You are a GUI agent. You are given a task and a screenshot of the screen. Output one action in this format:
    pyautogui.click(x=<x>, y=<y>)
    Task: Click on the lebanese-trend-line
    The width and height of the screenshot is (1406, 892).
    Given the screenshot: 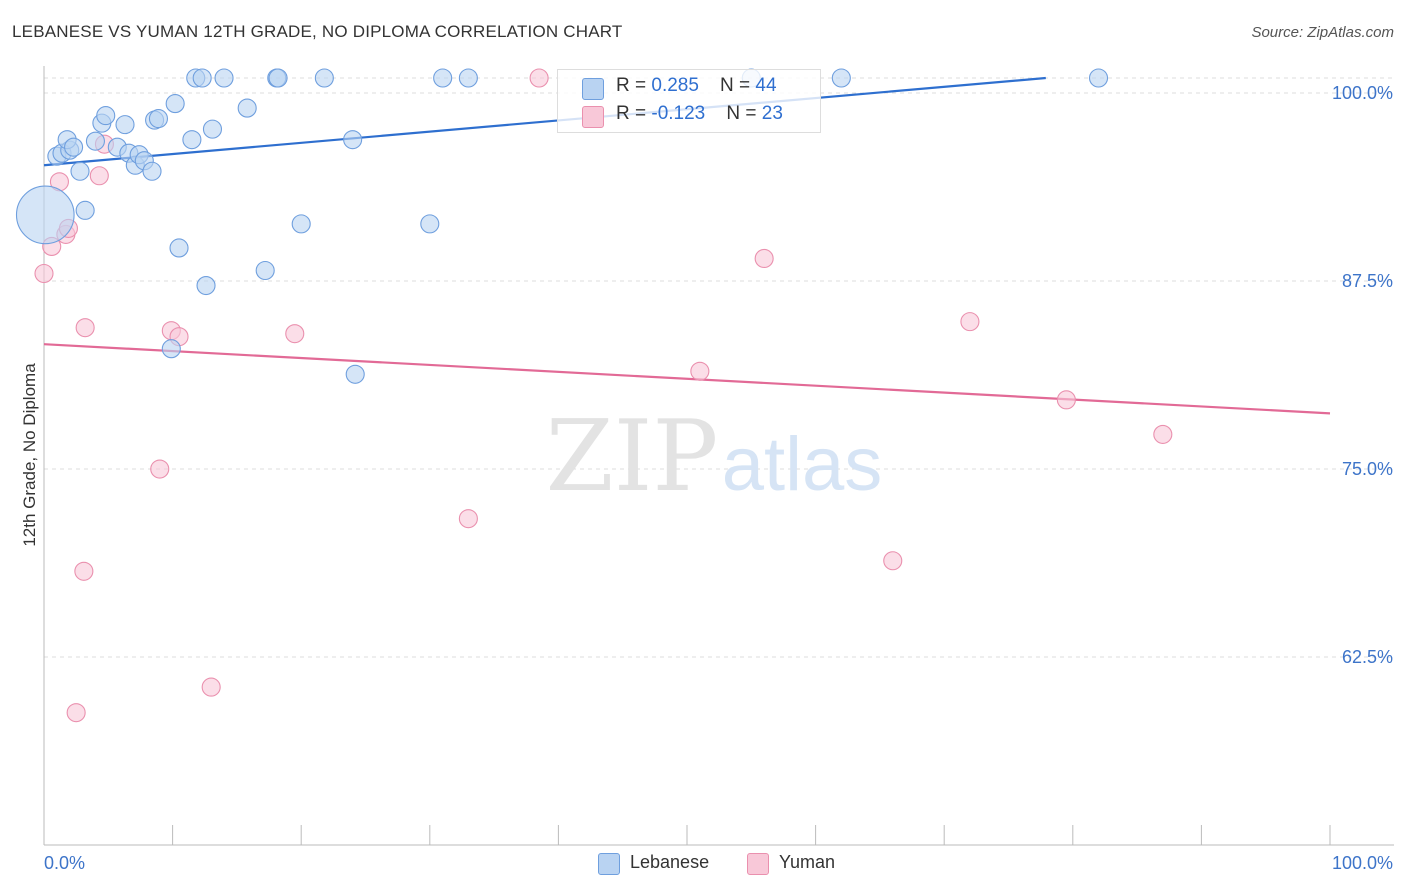 What is the action you would take?
    pyautogui.click(x=544, y=121)
    